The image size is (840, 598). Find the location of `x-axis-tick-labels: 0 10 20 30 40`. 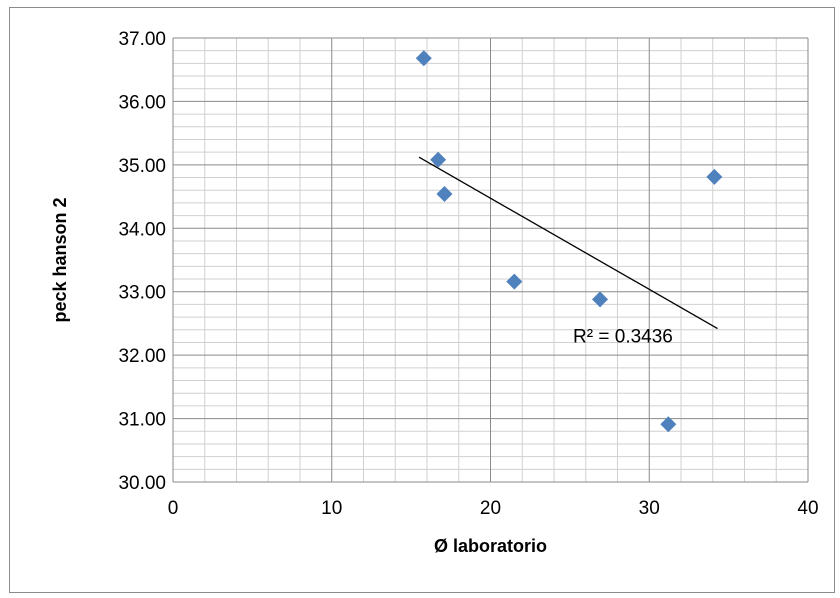

x-axis-tick-labels: 0 10 20 30 40 is located at coordinates (493, 508).